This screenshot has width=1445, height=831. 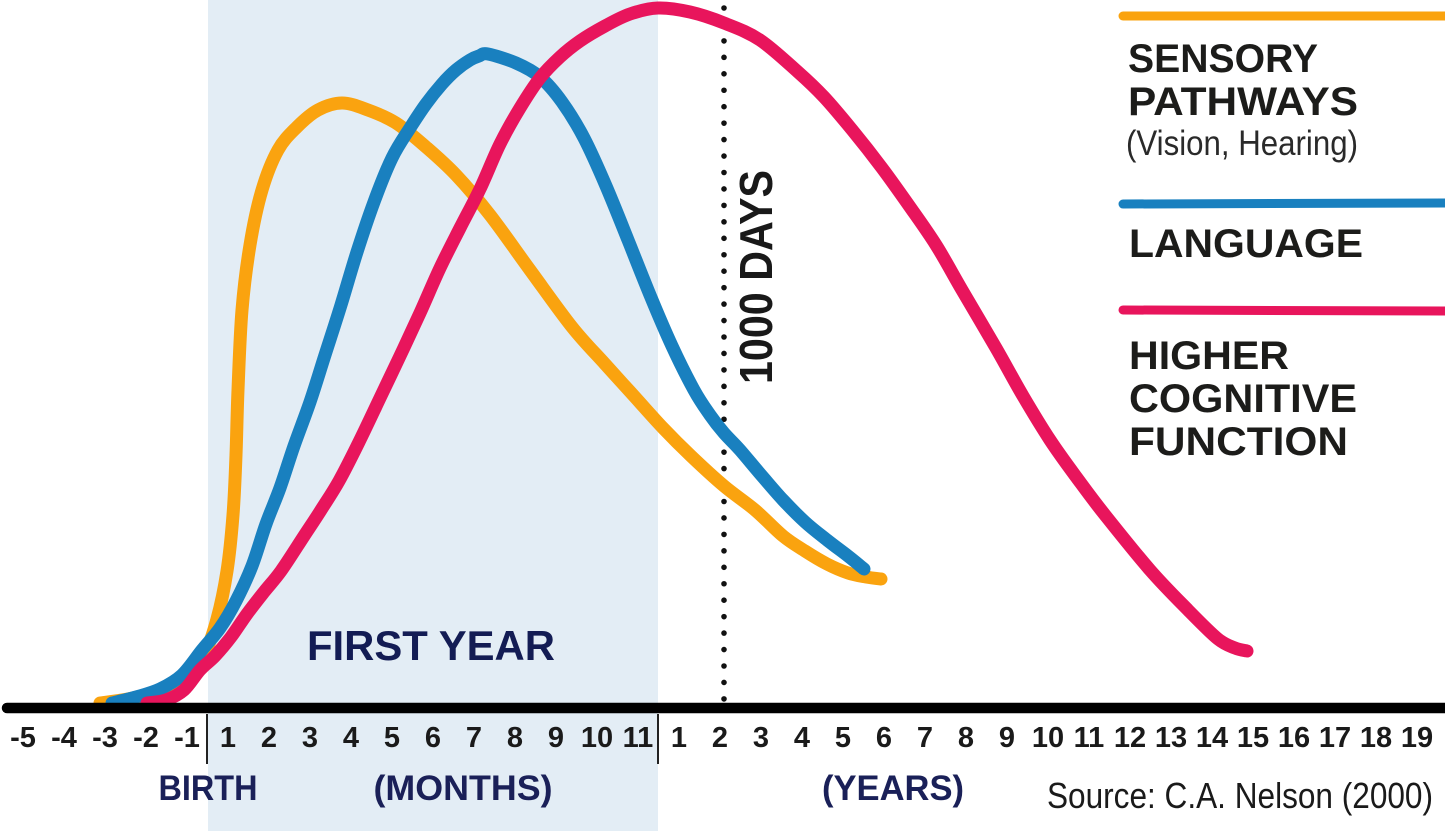 I want to click on svg-text: 16, so click(x=1294, y=738).